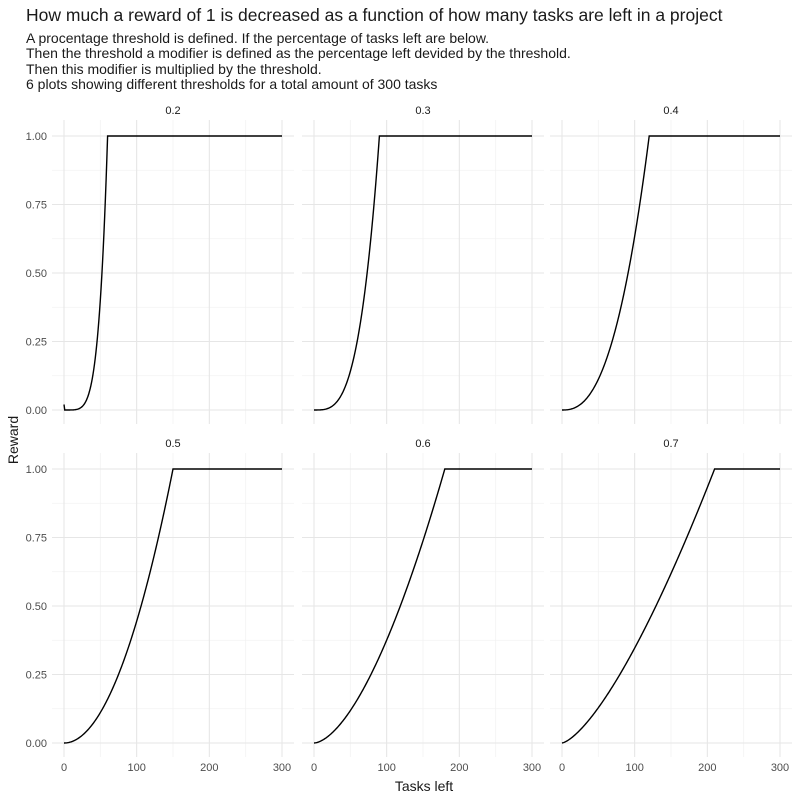 This screenshot has width=800, height=800. I want to click on facet-strip-label: 0.3, so click(422, 111).